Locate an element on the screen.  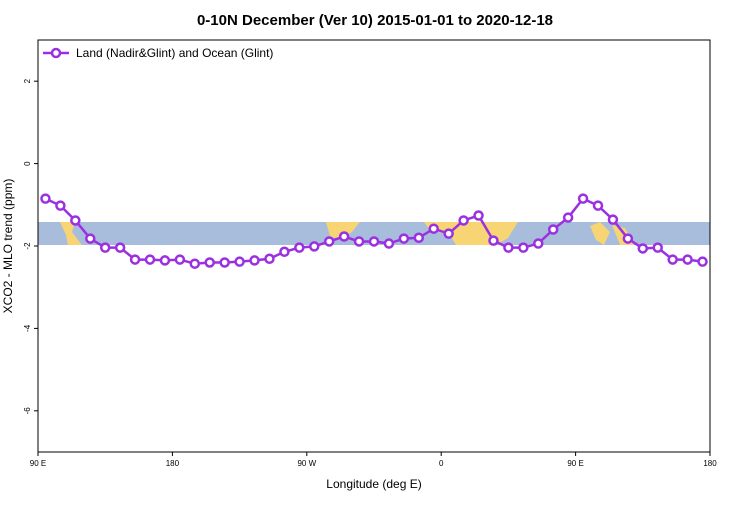
legend-label: Land (Nadir&Glint) and Ocean (Glint) is located at coordinates (174, 53).